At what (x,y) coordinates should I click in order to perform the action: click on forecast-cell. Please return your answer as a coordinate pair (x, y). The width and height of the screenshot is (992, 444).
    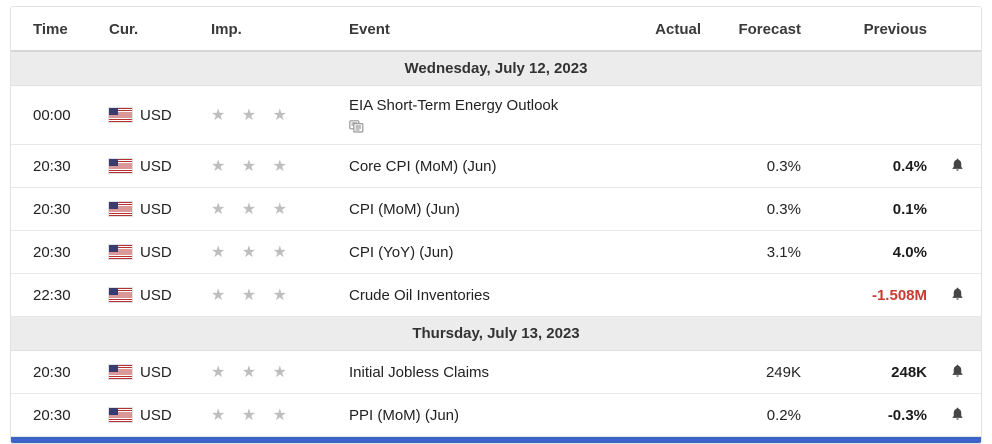
    Looking at the image, I should click on (763, 295).